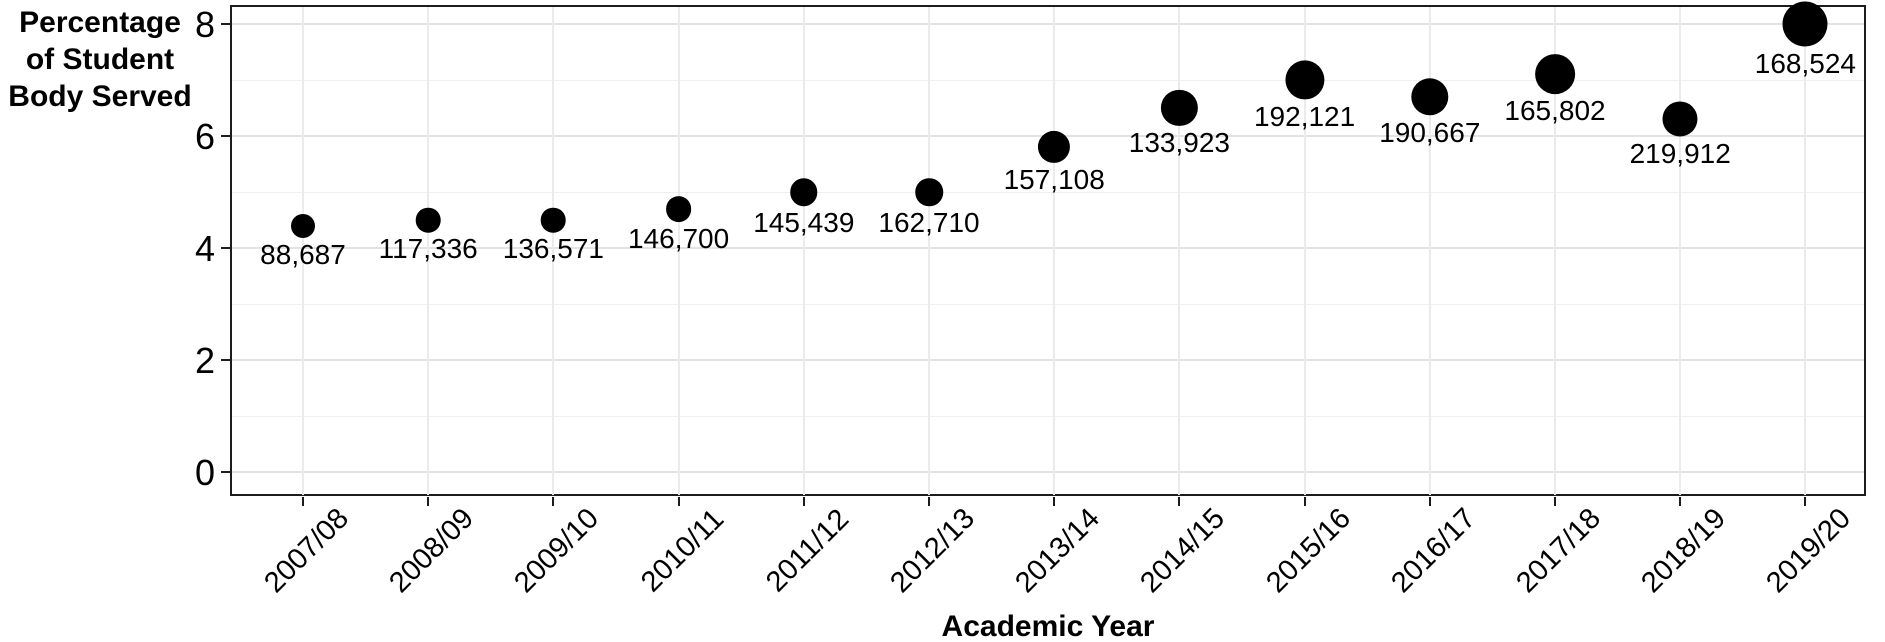 This screenshot has width=1885, height=642. I want to click on y-axis-title-line: of Student, so click(100, 59).